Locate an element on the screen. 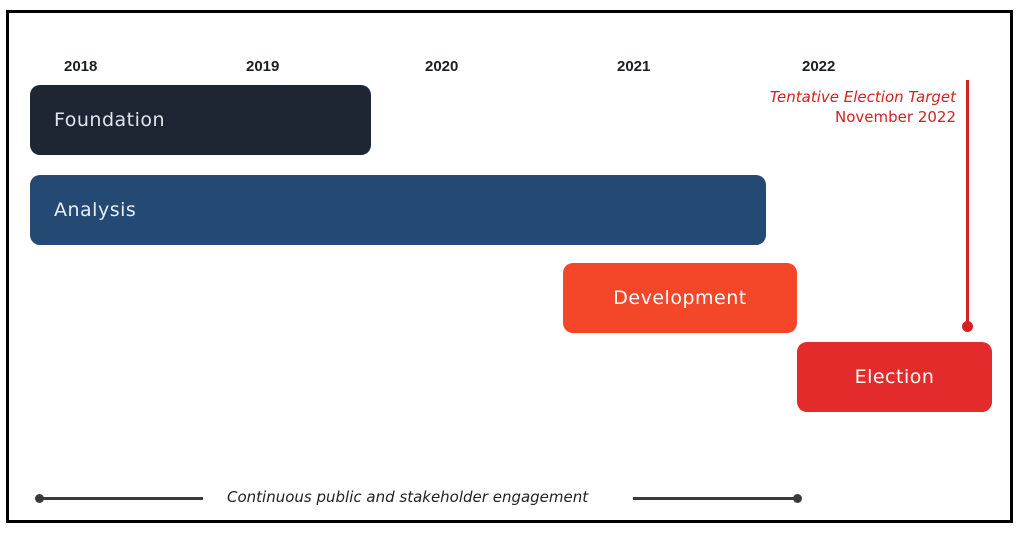  year-label-2018: 2018 is located at coordinates (81, 66).